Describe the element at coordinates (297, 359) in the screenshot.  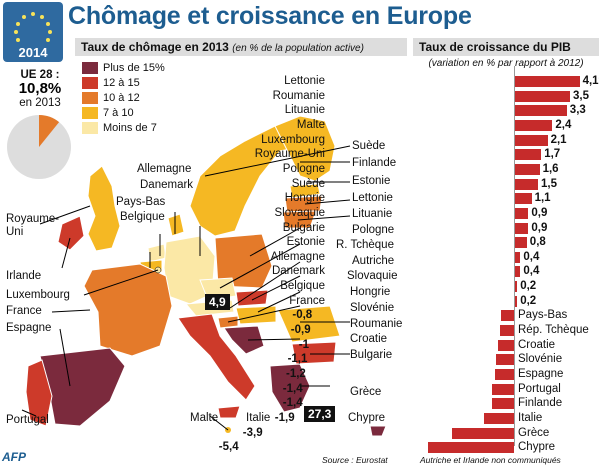
I see `growth-value-label: -1,1` at that location.